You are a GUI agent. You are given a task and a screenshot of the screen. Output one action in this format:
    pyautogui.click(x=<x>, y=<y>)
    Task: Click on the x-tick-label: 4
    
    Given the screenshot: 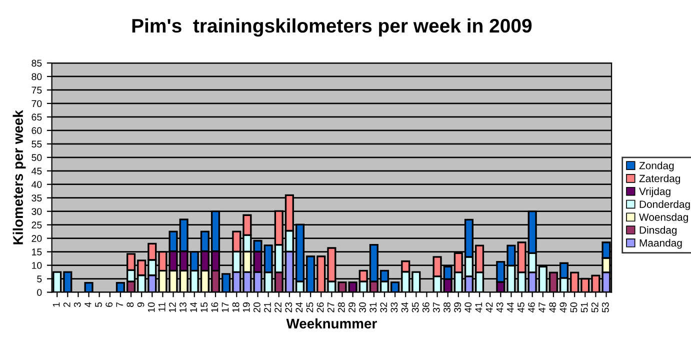 What is the action you would take?
    pyautogui.click(x=88, y=305)
    